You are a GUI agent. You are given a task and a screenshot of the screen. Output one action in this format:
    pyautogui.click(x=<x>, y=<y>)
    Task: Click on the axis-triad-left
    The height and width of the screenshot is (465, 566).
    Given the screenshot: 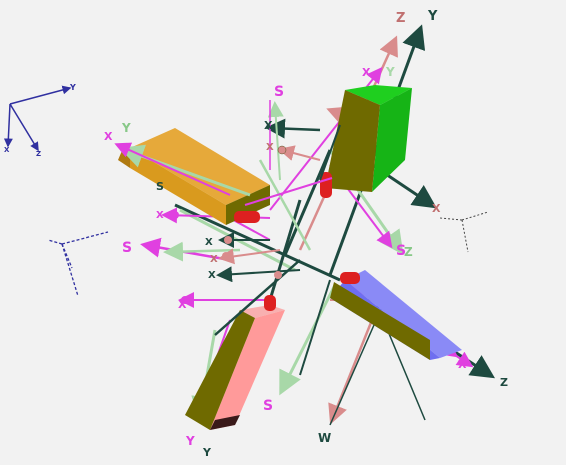 What is the action you would take?
    pyautogui.click(x=78, y=264)
    